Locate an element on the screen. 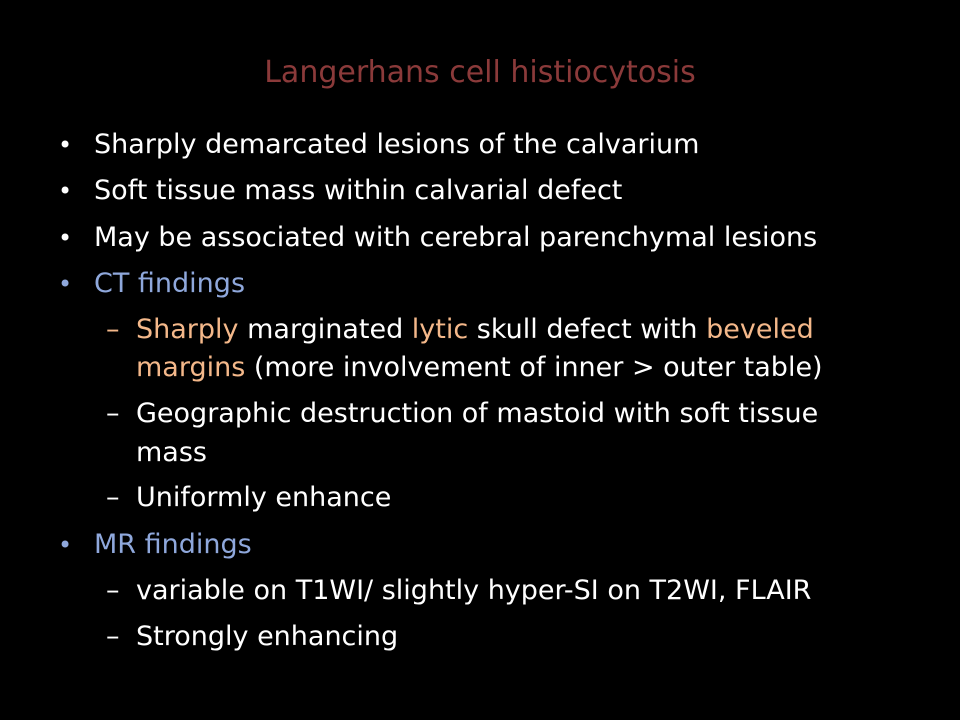 The width and height of the screenshot is (960, 720). highlight-term: lytic is located at coordinates (440, 329).